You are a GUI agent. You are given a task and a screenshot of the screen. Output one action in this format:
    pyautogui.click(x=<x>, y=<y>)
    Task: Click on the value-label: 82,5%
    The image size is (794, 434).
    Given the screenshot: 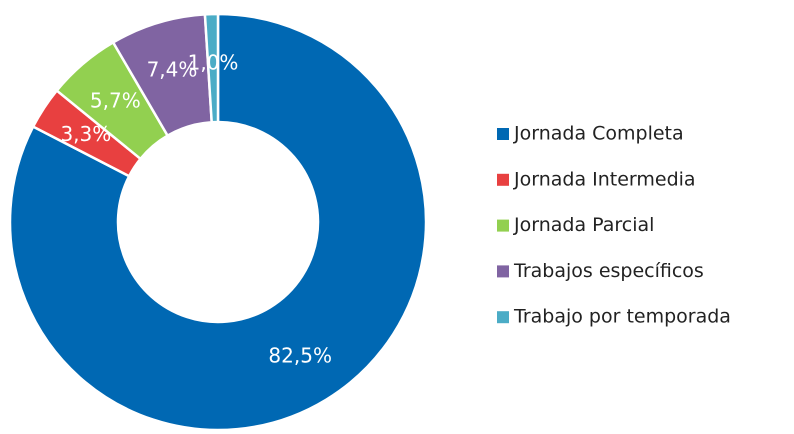 What is the action you would take?
    pyautogui.click(x=300, y=355)
    